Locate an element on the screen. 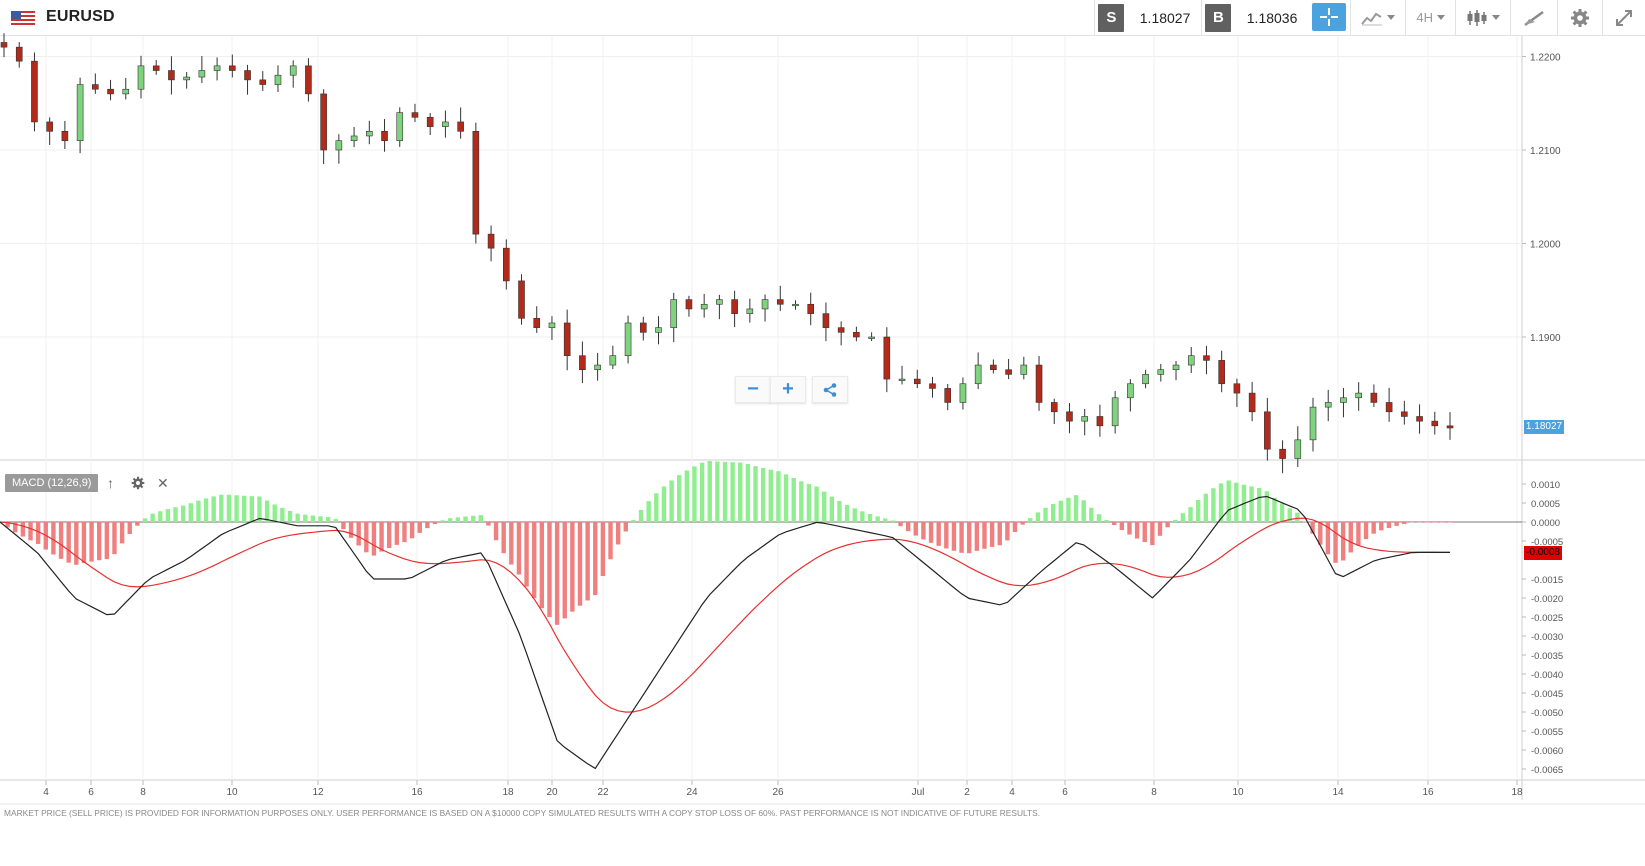 The image size is (1645, 866). crosshair-icon is located at coordinates (1329, 17).